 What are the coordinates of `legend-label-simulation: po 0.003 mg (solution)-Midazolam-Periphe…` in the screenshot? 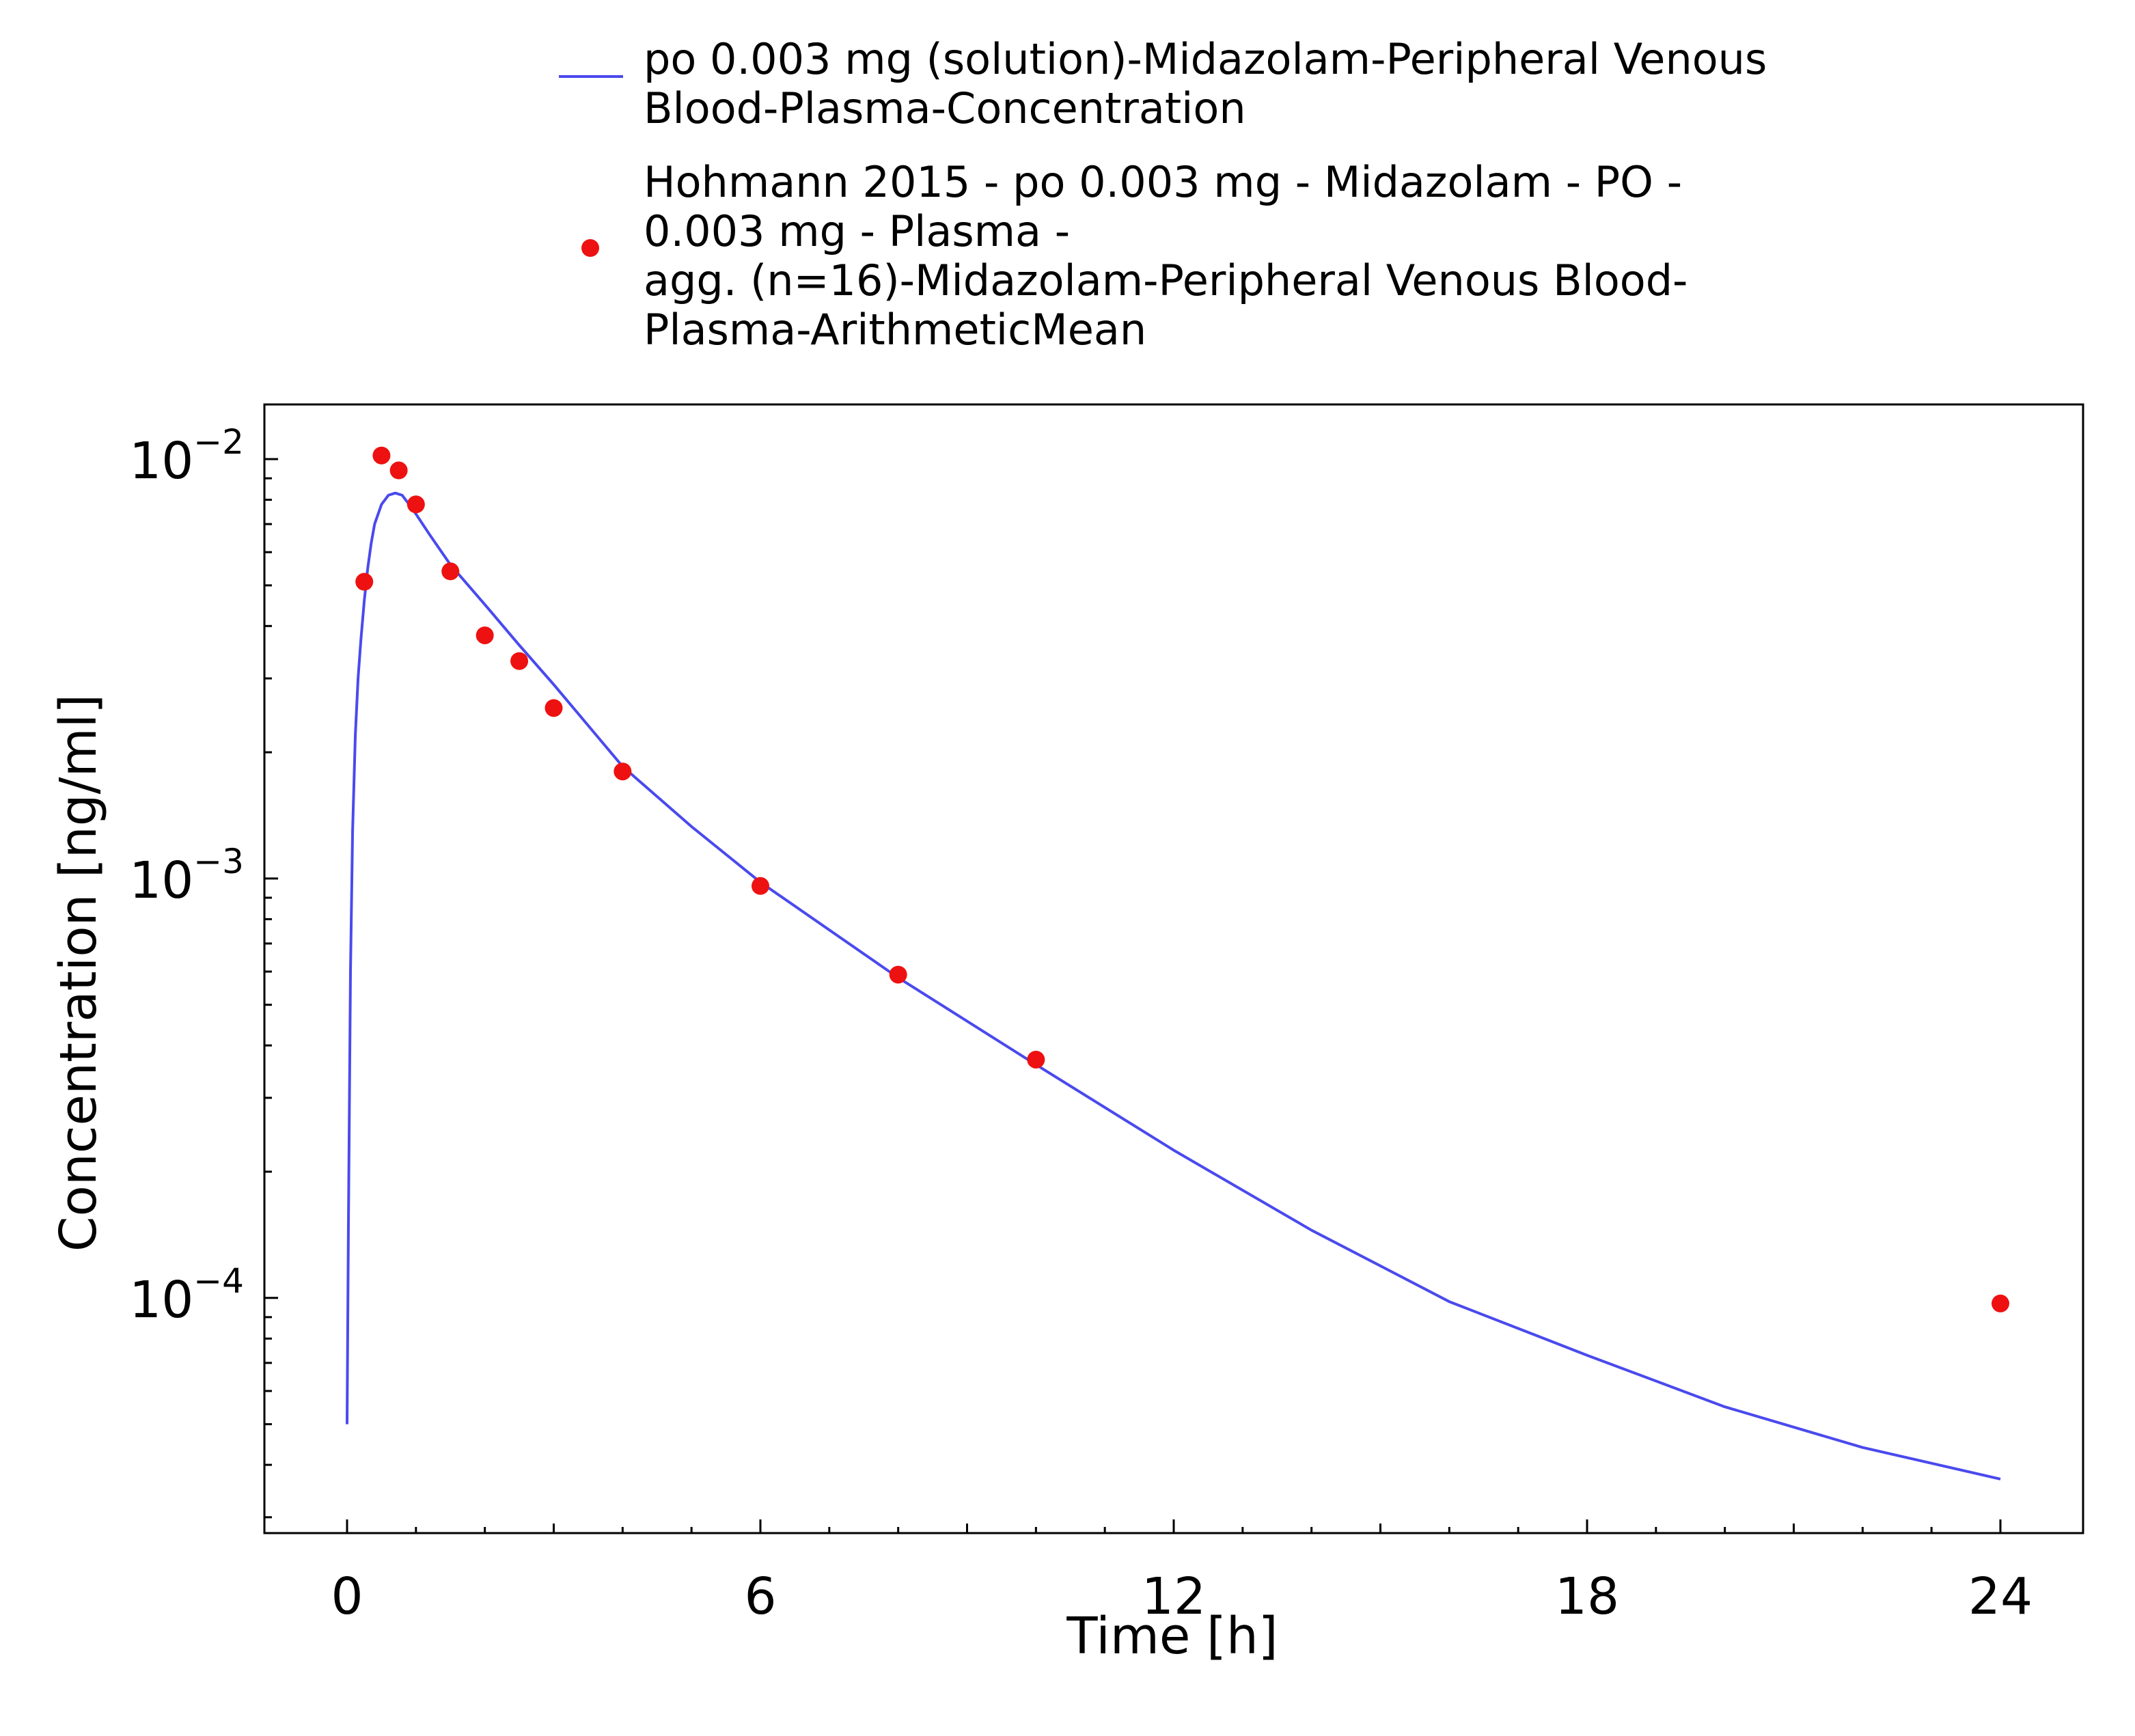 It's located at (1205, 59).